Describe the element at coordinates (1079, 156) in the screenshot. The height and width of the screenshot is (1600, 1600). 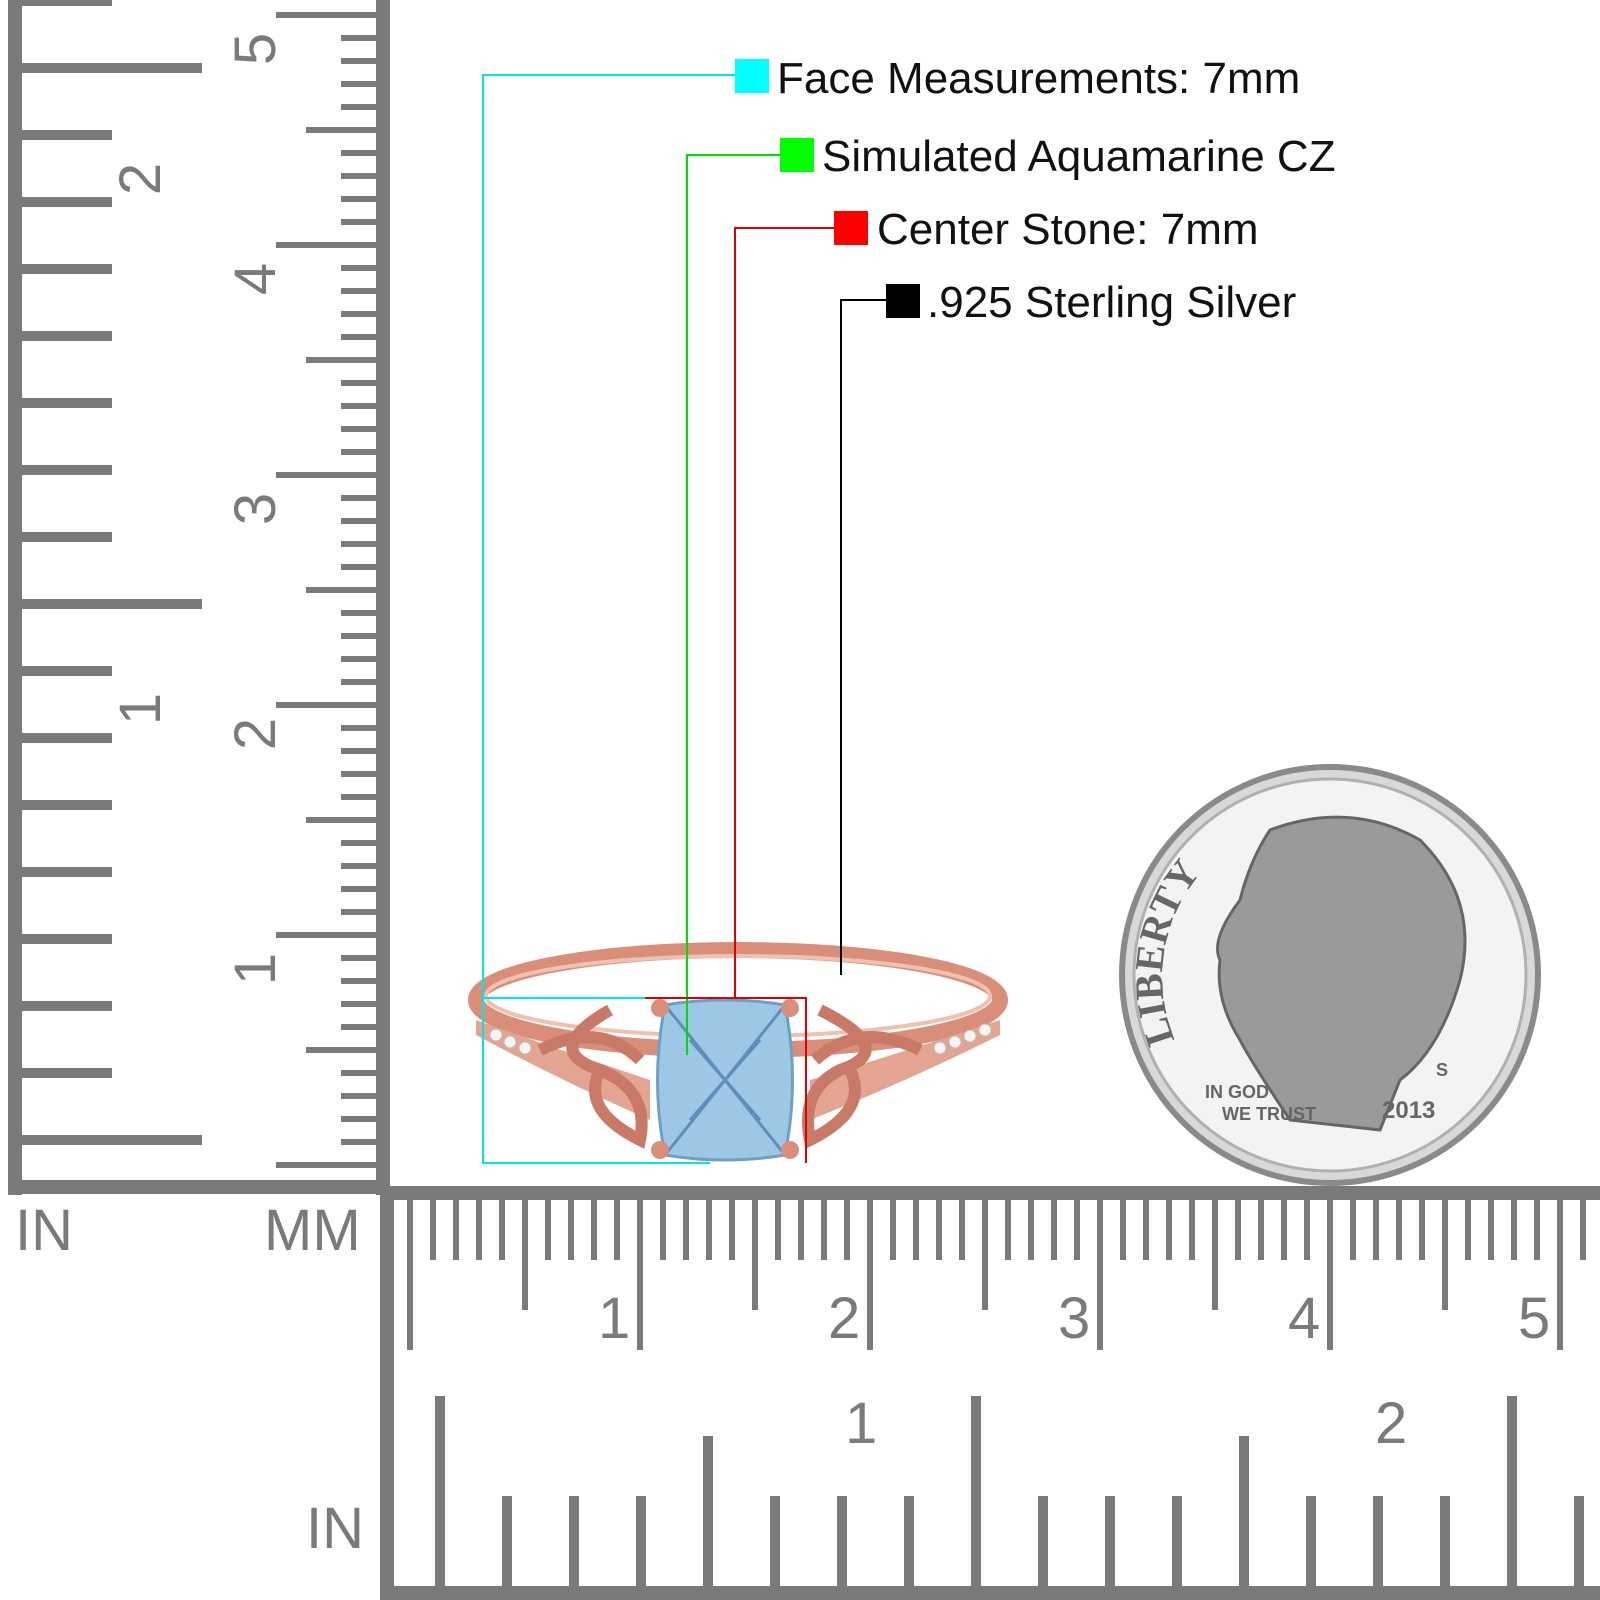
I see `legend-stone-type: Simulated Aquamarine CZ` at that location.